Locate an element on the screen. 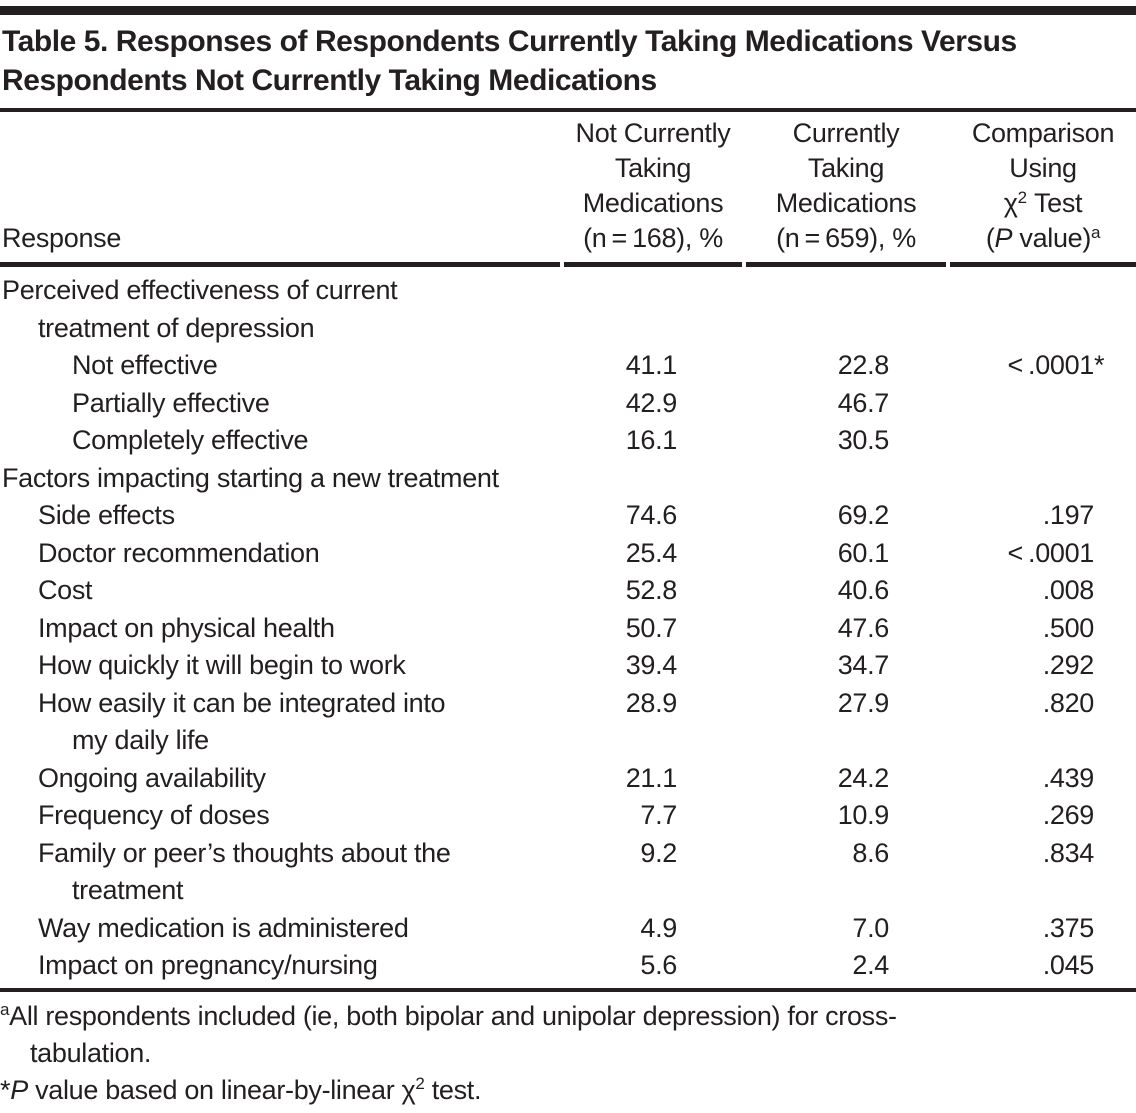  footnote-star-end: test. is located at coordinates (453, 1089).